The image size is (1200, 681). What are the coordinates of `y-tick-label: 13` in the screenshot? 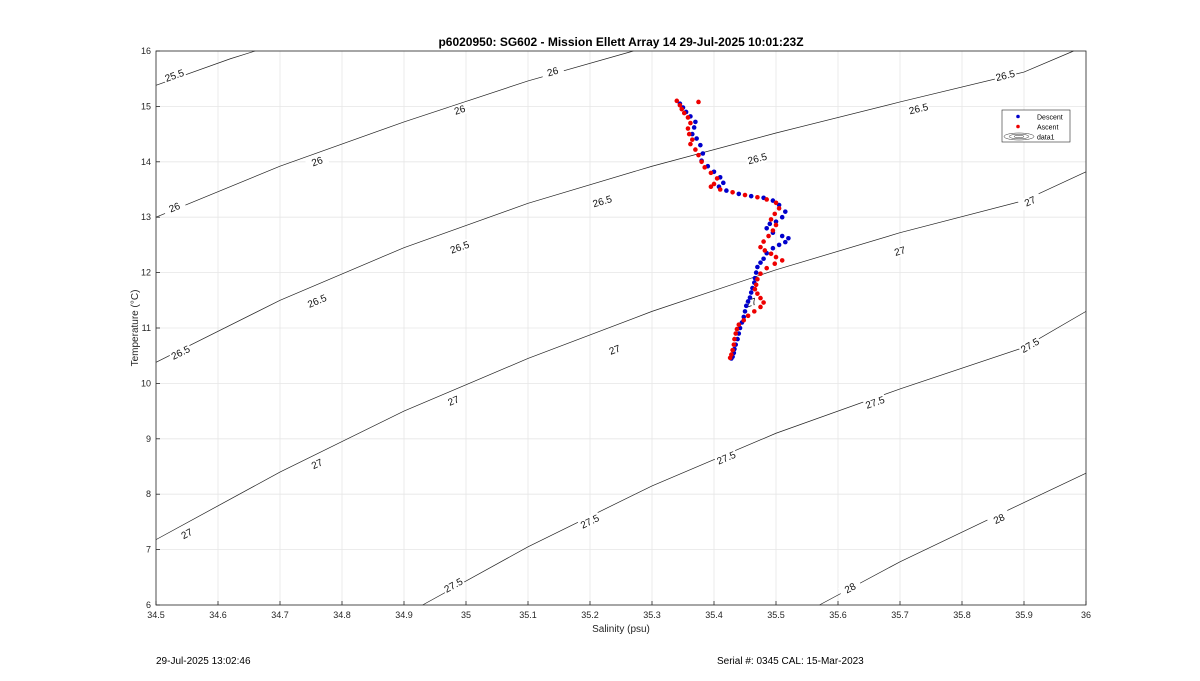 It's located at (146, 217).